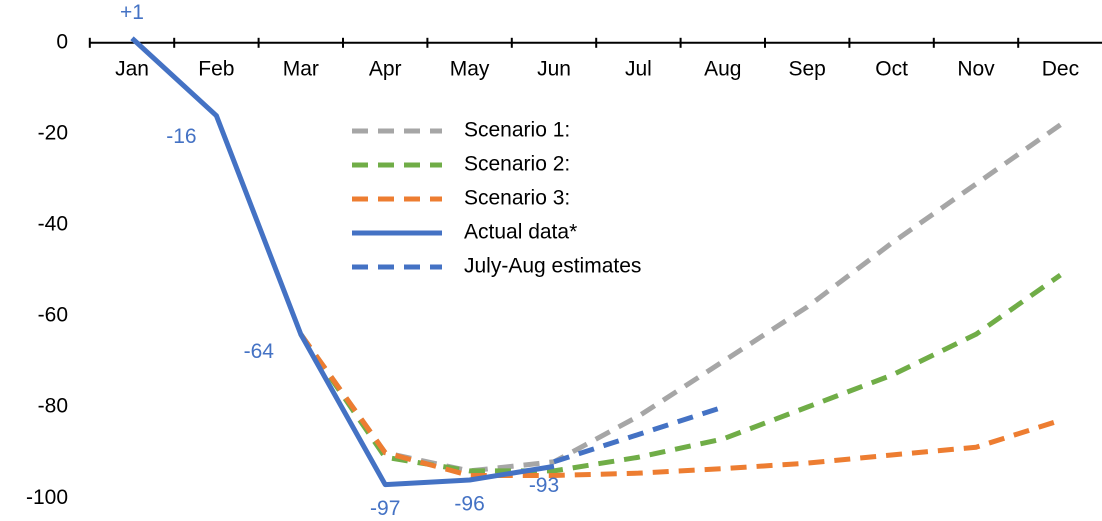  I want to click on legend-label: Scenario 1:, so click(517, 130).